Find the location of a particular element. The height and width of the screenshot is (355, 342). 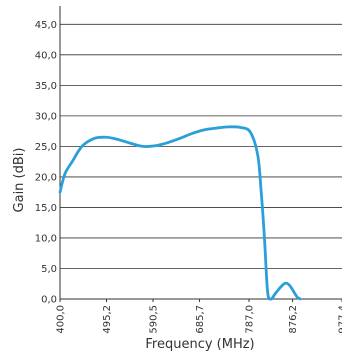

x-tick-label: 787,0 is located at coordinates (250, 319).